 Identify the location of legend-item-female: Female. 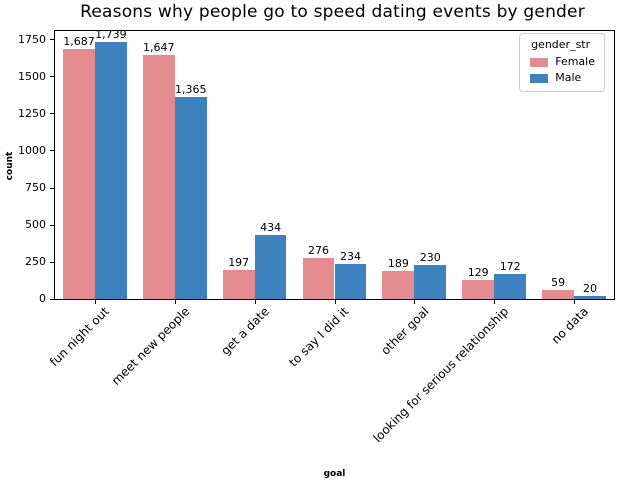
(560, 62).